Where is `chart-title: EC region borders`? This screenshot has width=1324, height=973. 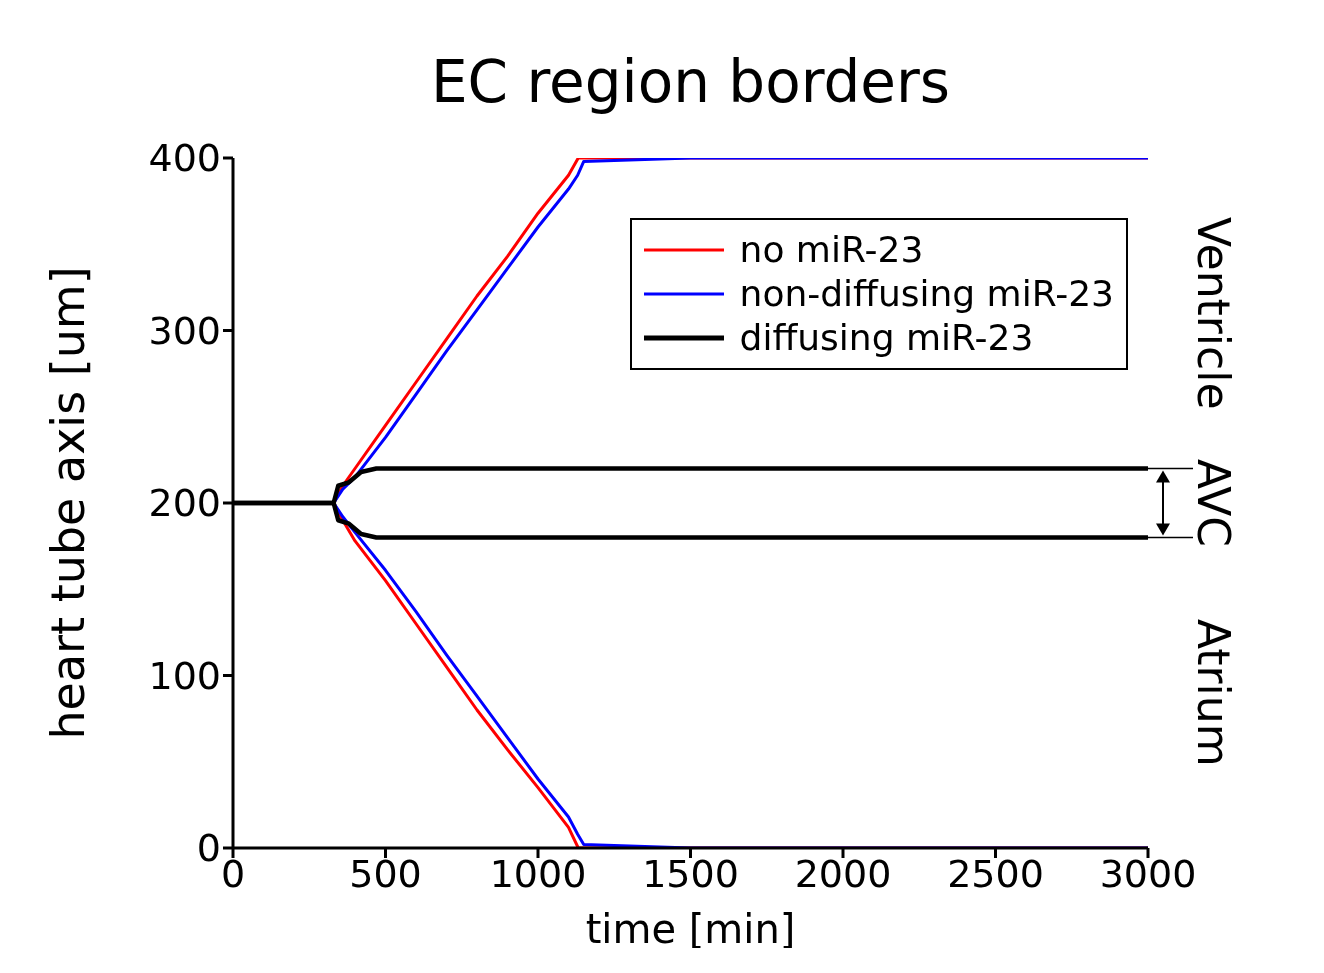 chart-title: EC region borders is located at coordinates (690, 82).